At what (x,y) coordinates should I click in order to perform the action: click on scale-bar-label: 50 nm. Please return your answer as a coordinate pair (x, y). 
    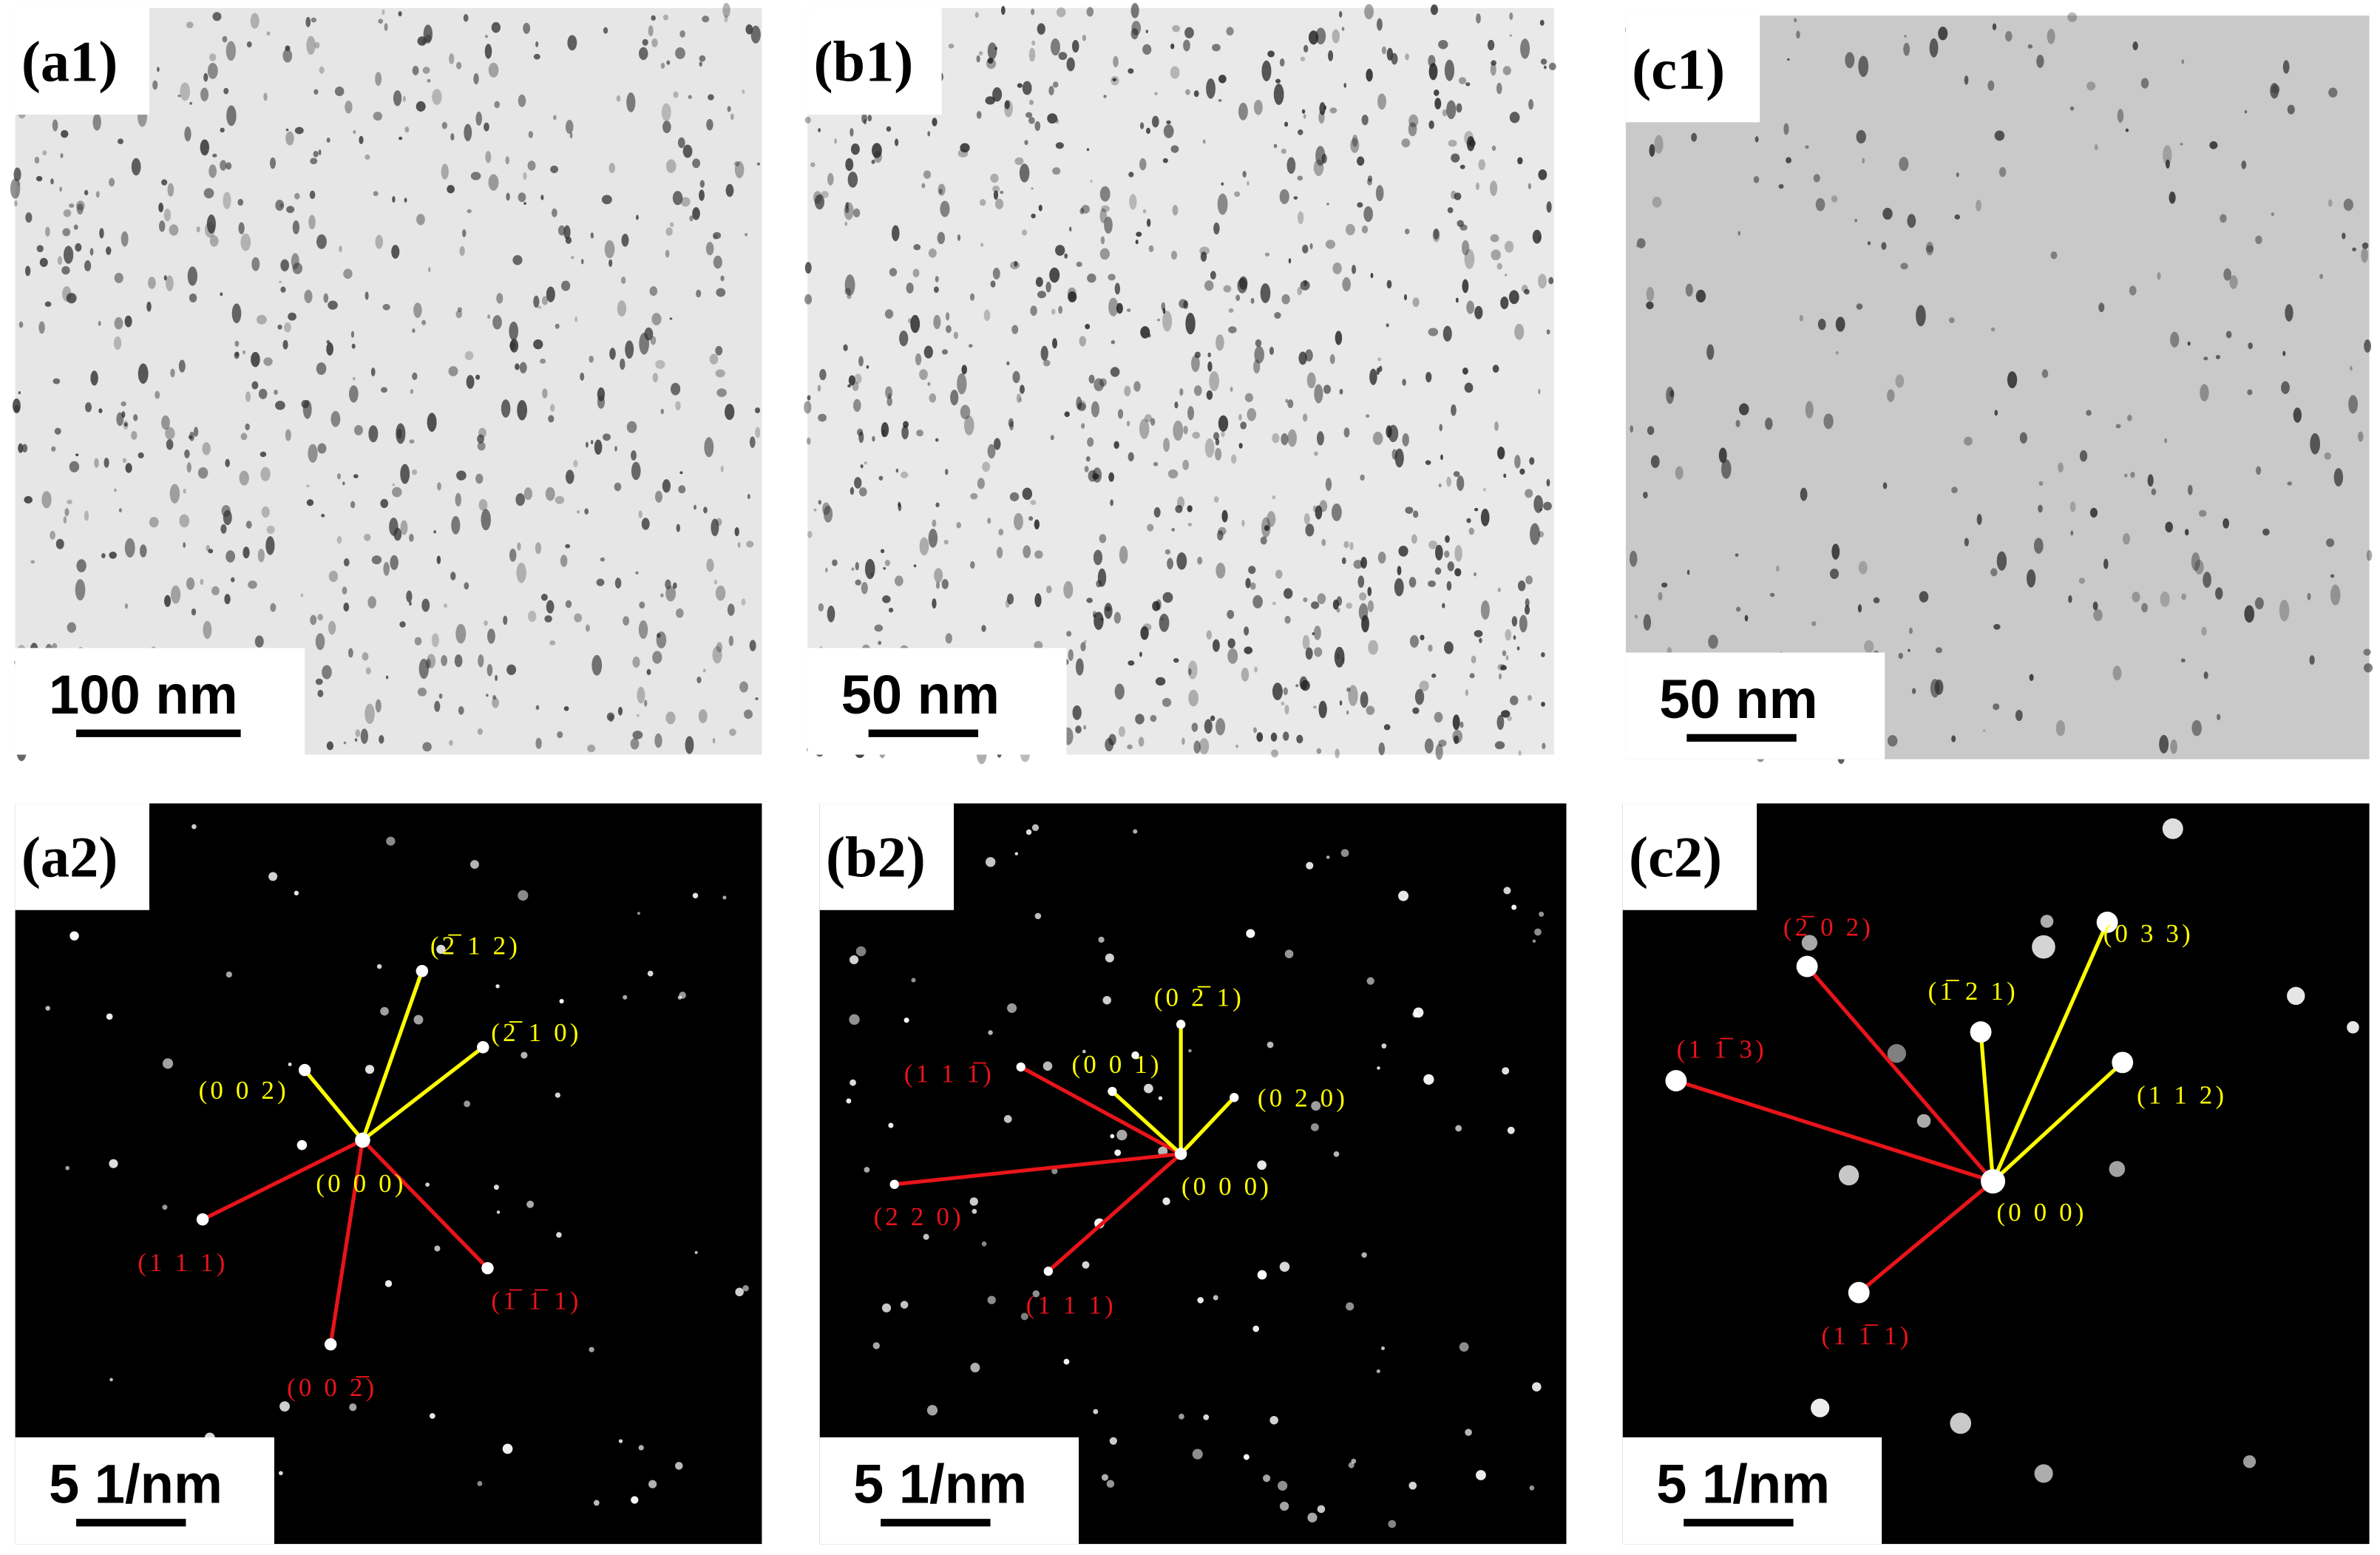
    Looking at the image, I should click on (1738, 699).